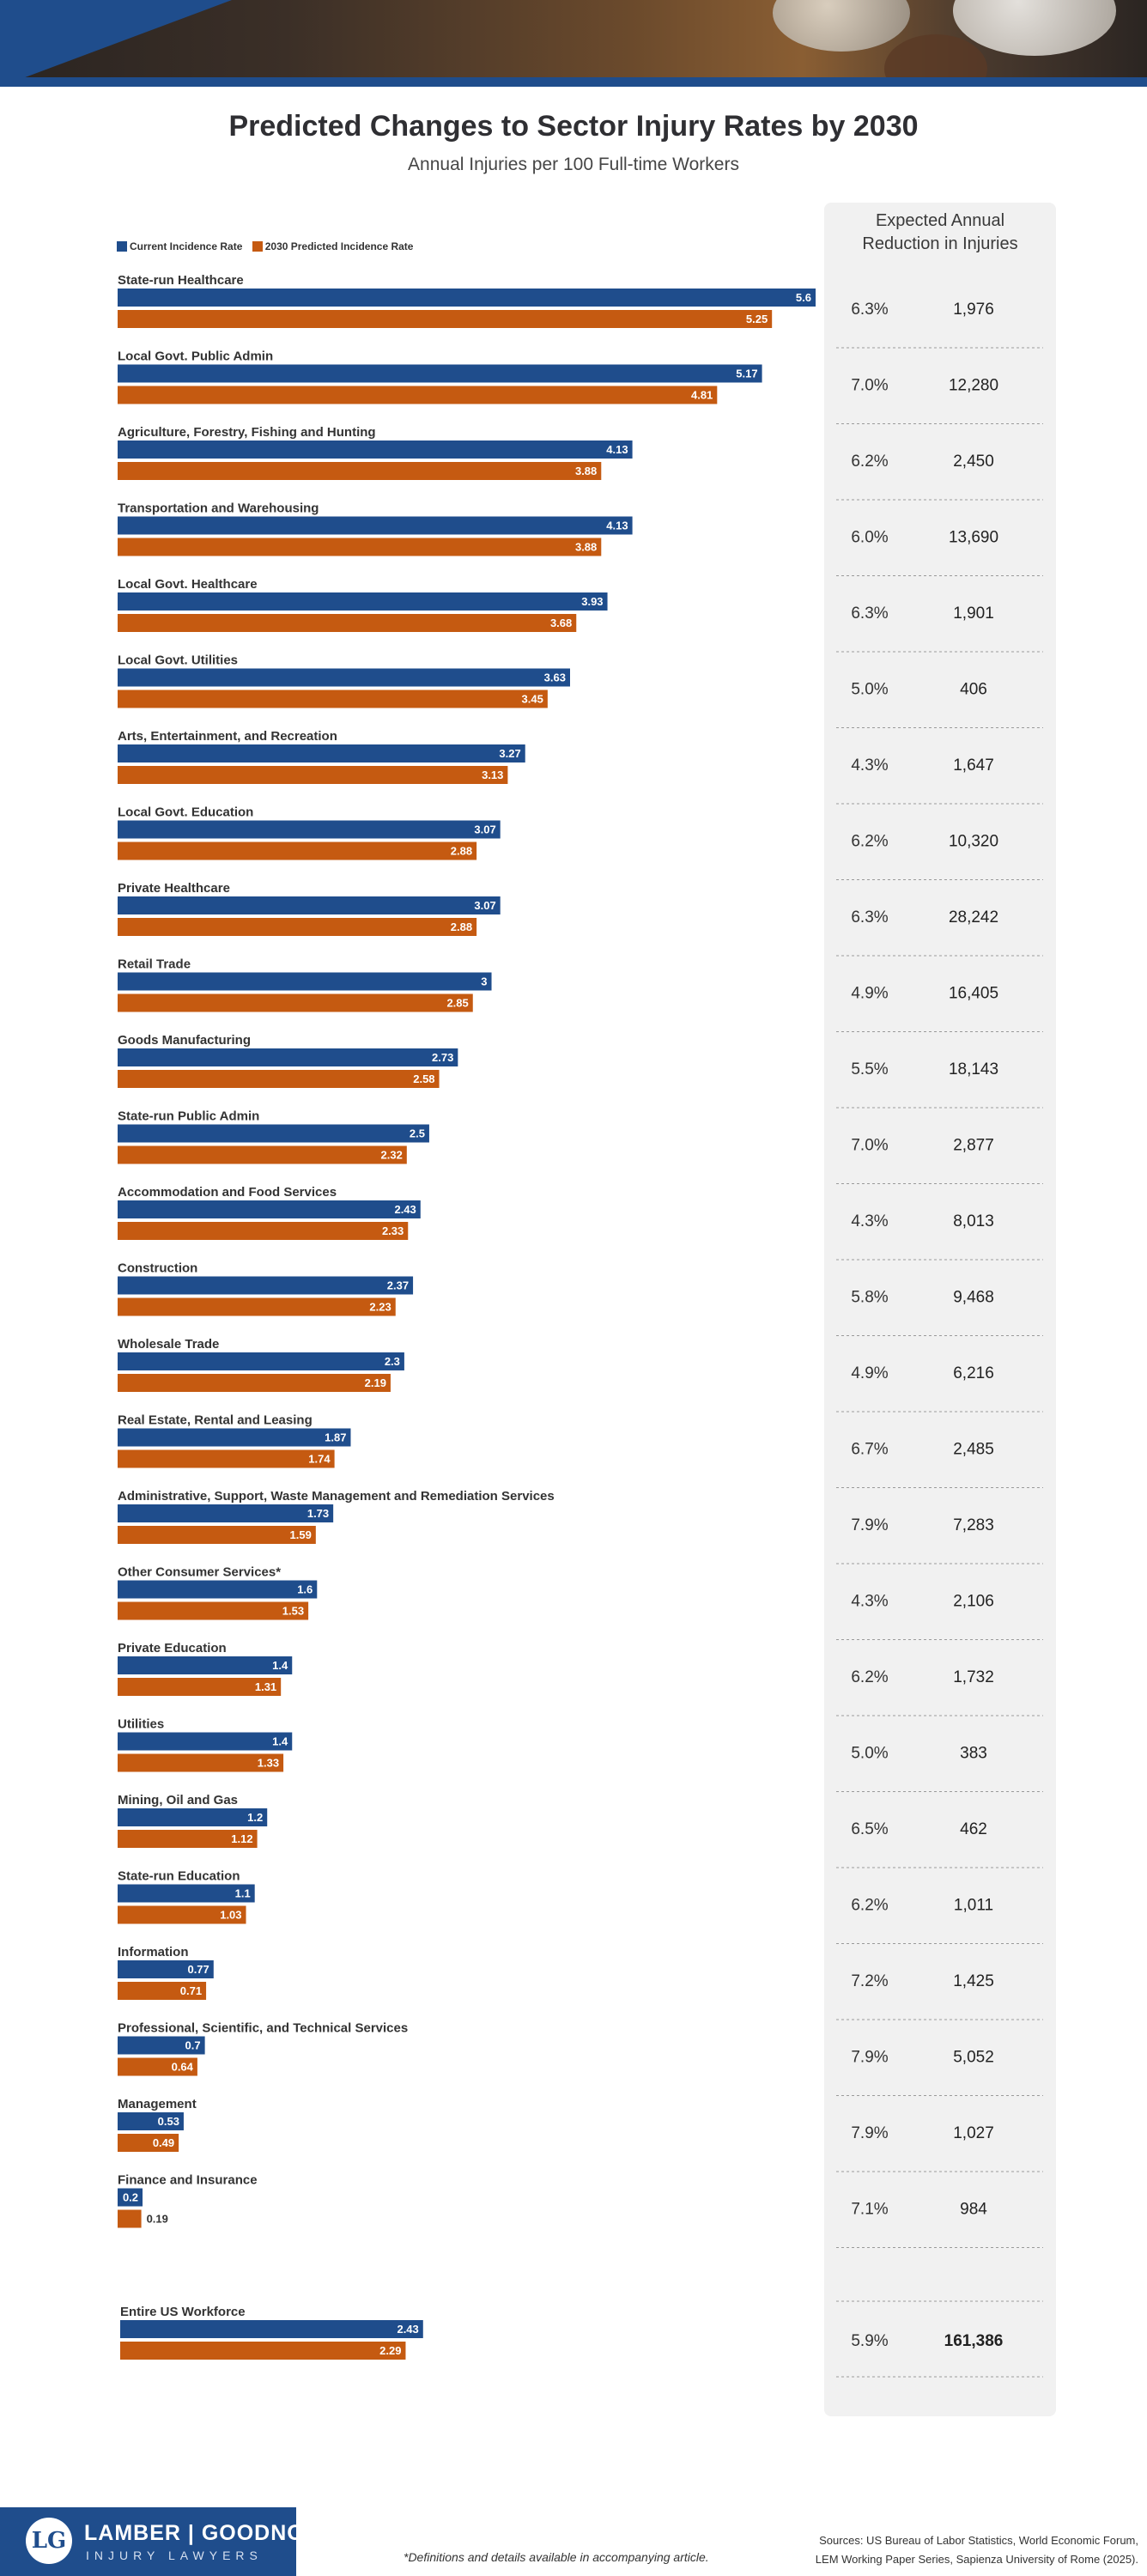 This screenshot has height=2576, width=1147. Describe the element at coordinates (178, 660) in the screenshot. I see `category-label: Local Govt. Utilities` at that location.